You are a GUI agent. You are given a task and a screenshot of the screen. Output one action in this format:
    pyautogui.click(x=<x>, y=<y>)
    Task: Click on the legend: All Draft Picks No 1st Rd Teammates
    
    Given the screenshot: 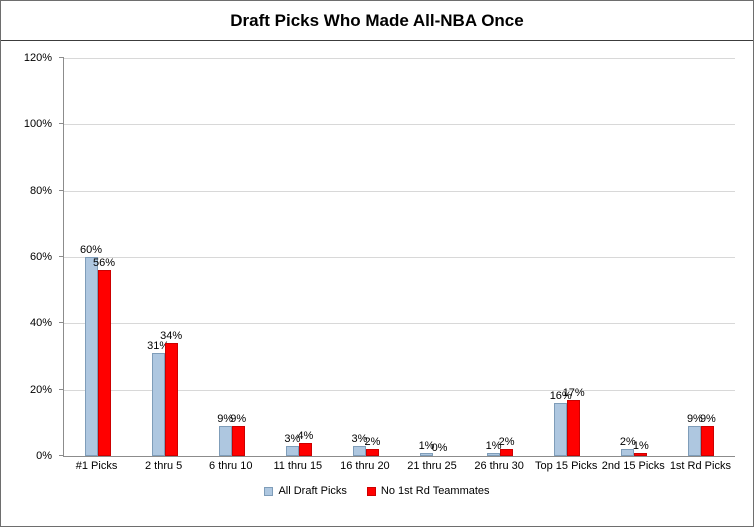 What is the action you would take?
    pyautogui.click(x=377, y=491)
    